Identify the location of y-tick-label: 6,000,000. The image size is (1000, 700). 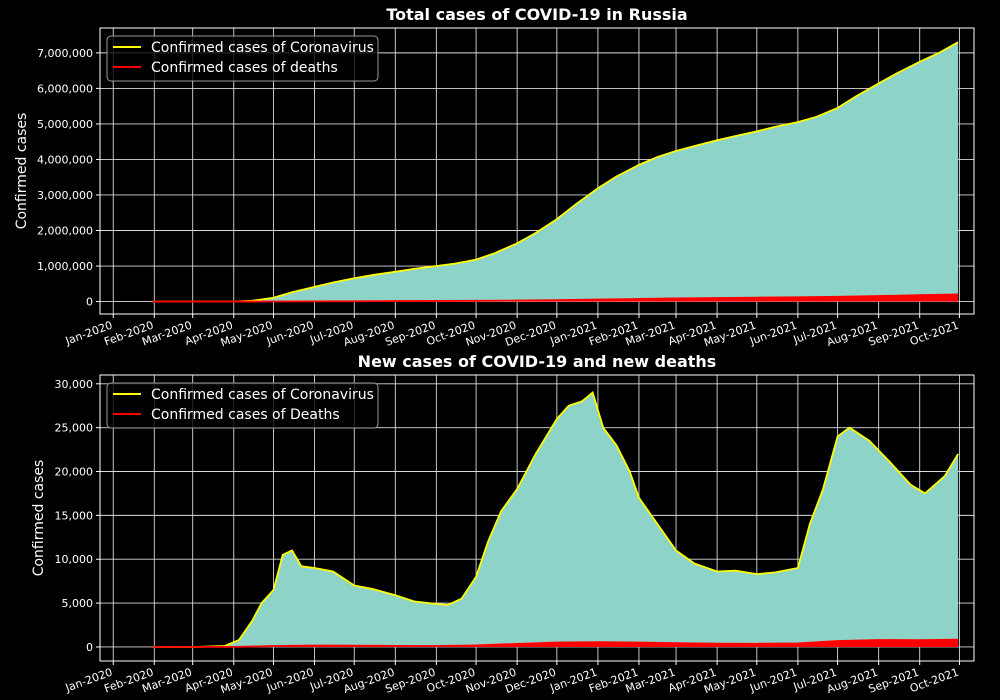
(65, 88).